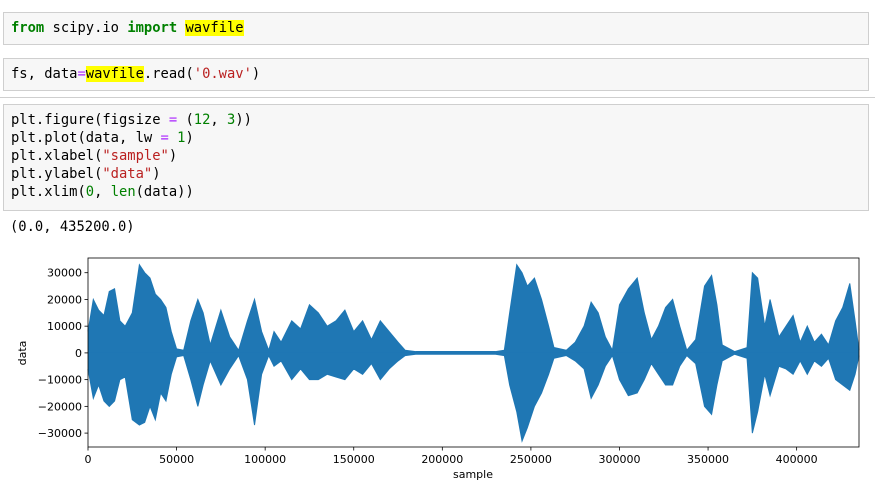  What do you see at coordinates (78, 353) in the screenshot?
I see `y-tick-label: 0` at bounding box center [78, 353].